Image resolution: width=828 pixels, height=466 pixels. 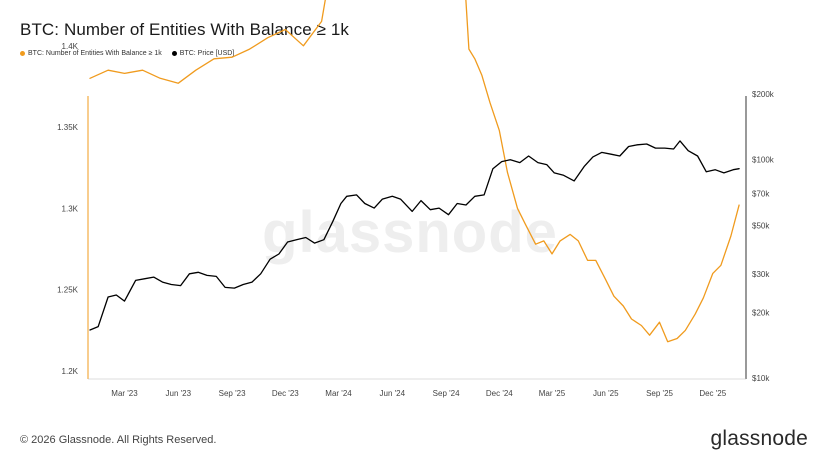 What do you see at coordinates (70, 371) in the screenshot?
I see `left-tick-label: 1.2K` at bounding box center [70, 371].